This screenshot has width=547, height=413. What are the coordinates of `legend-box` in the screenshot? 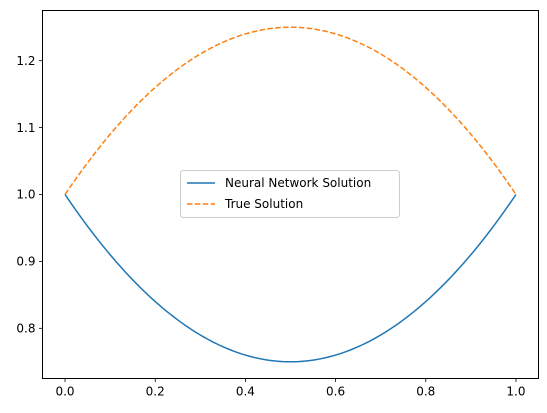 It's located at (290, 194).